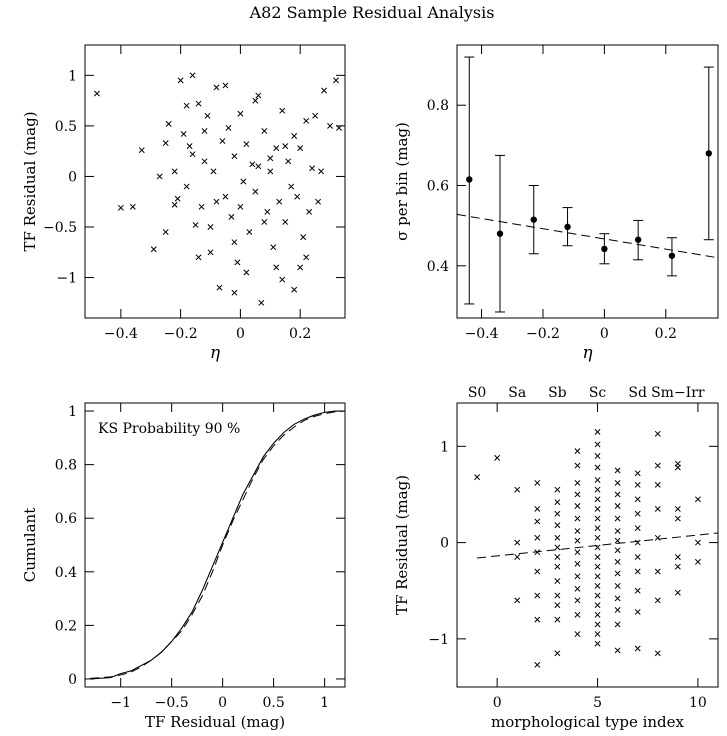 This screenshot has height=736, width=727. Describe the element at coordinates (598, 393) in the screenshot. I see `top-category-label: Sc` at that location.